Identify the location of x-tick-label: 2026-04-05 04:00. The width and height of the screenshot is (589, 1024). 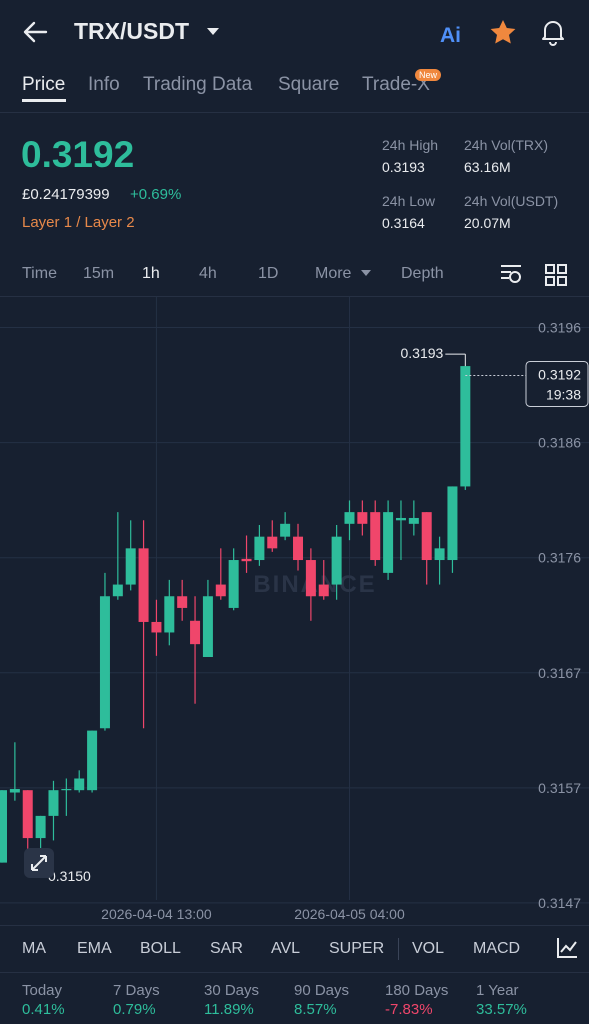
(349, 914).